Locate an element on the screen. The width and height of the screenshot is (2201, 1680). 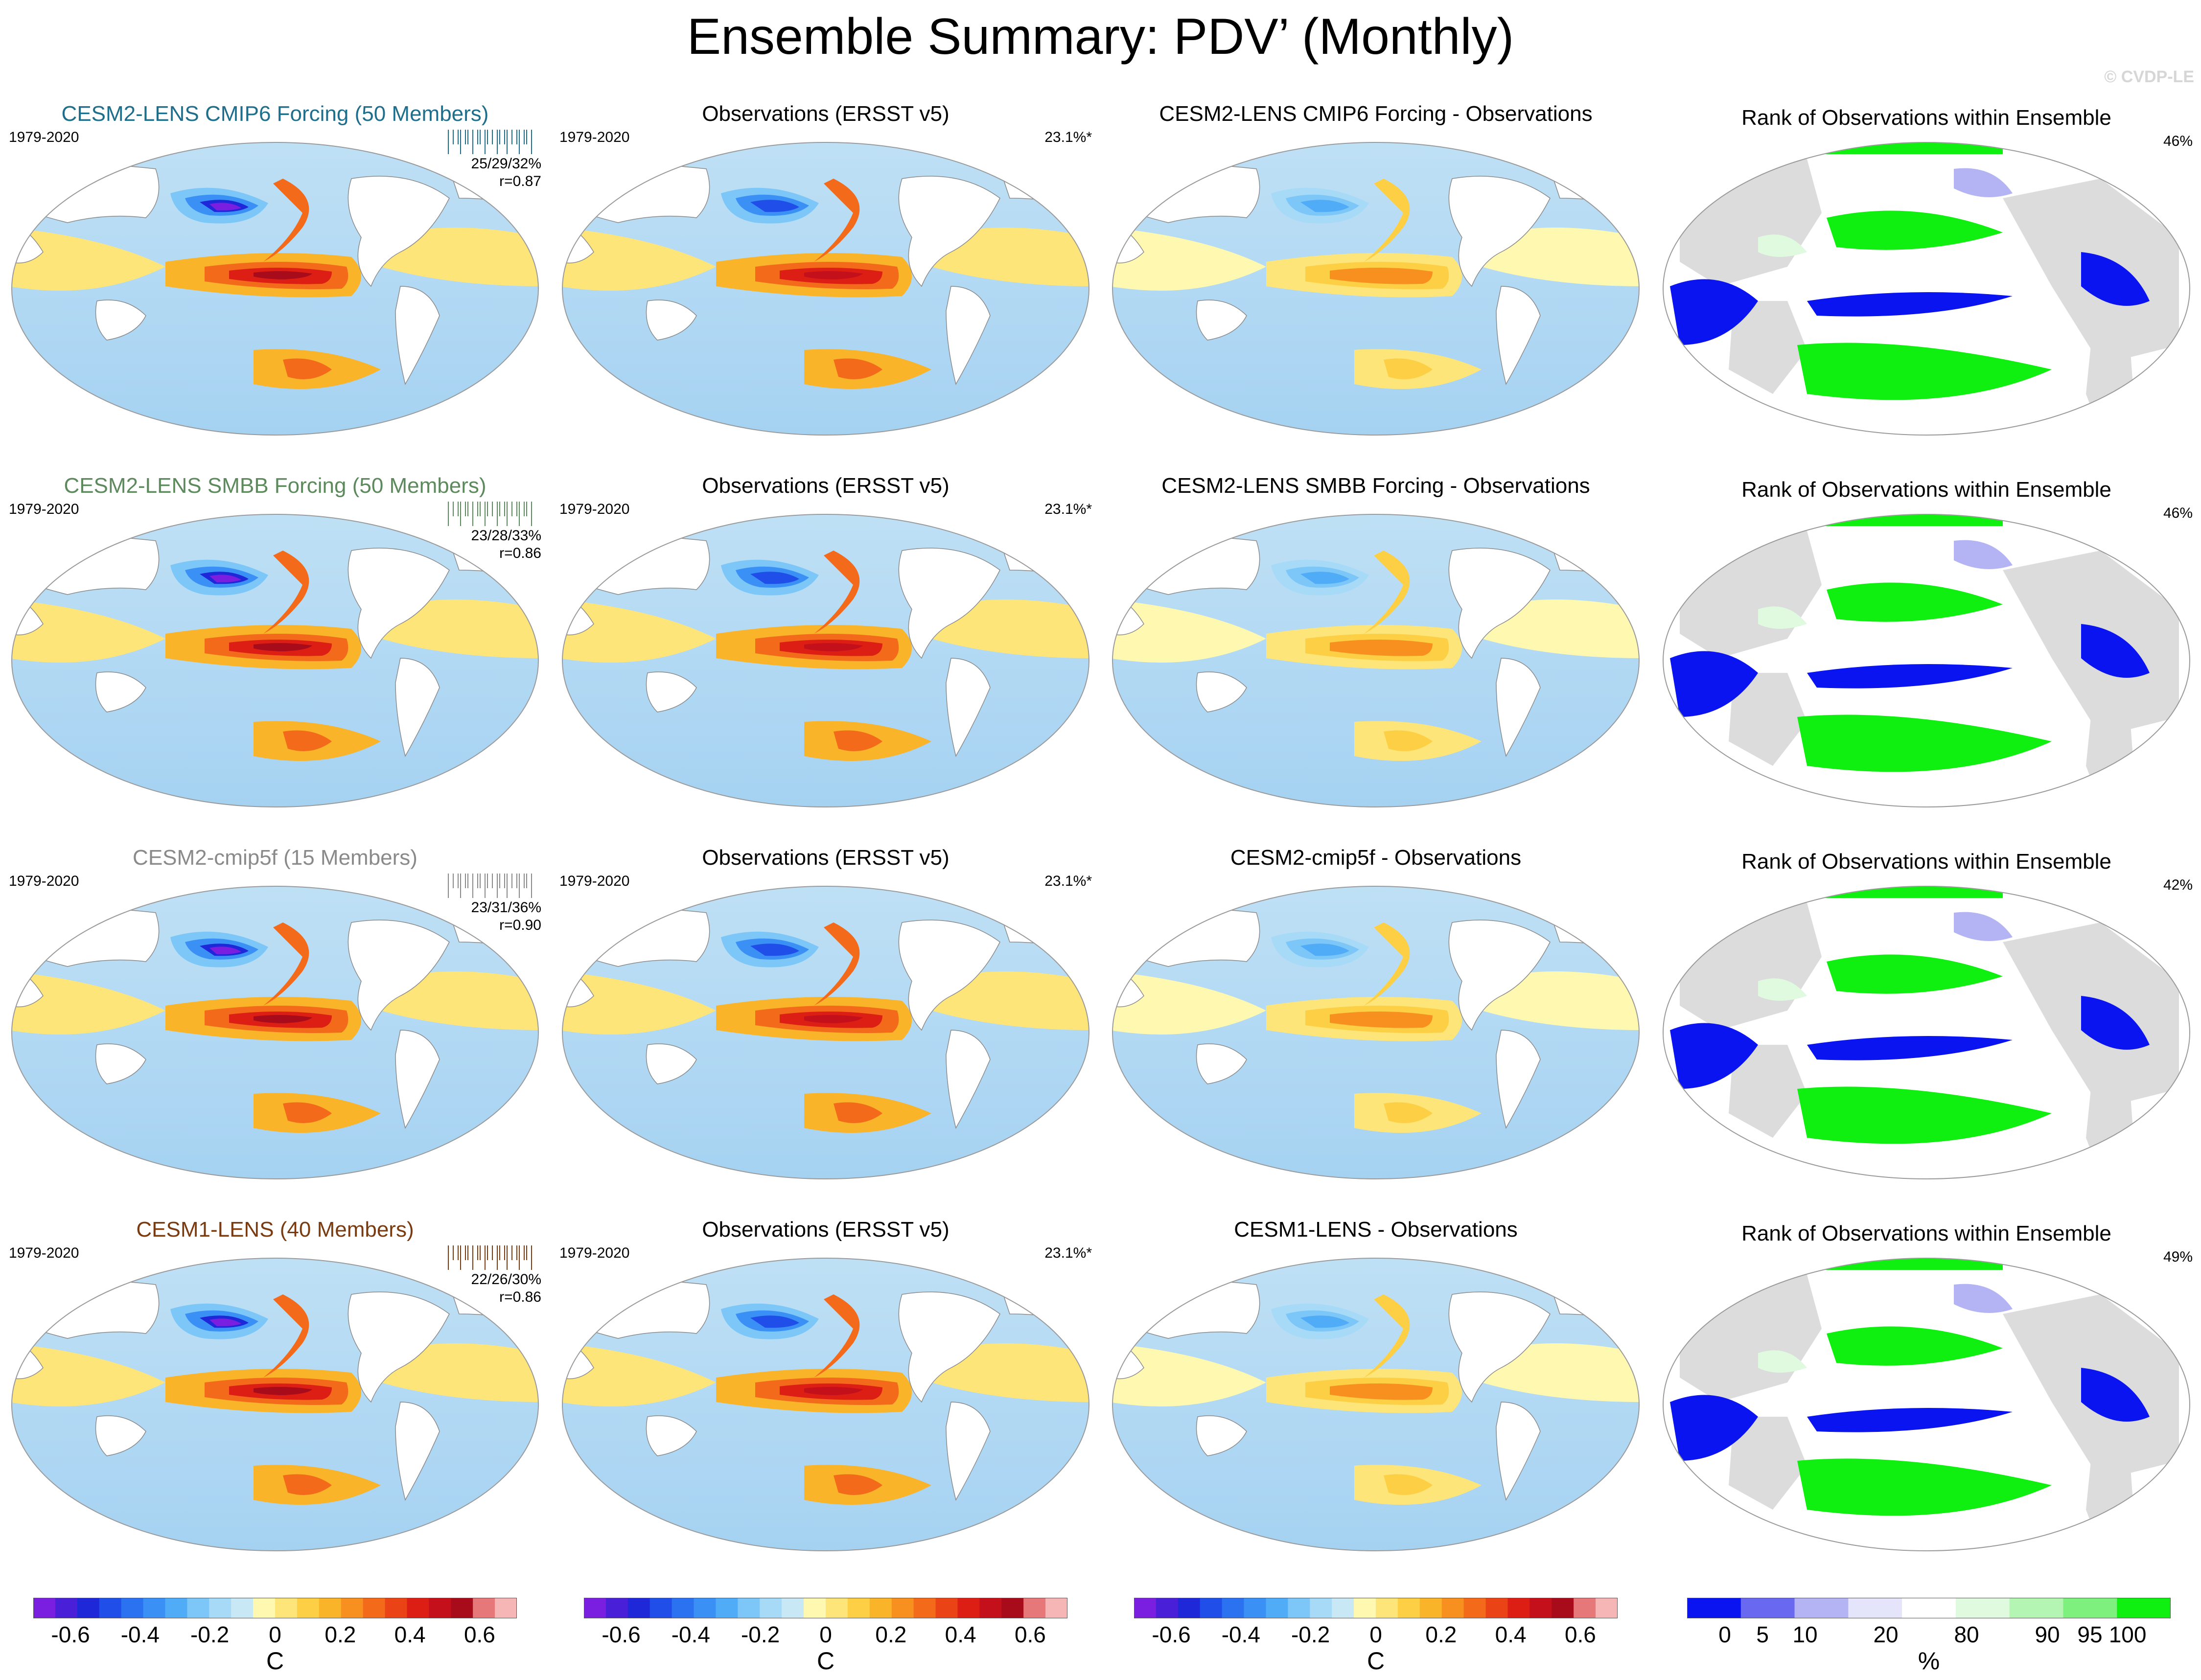
colorbar-rank is located at coordinates (1929, 1608).